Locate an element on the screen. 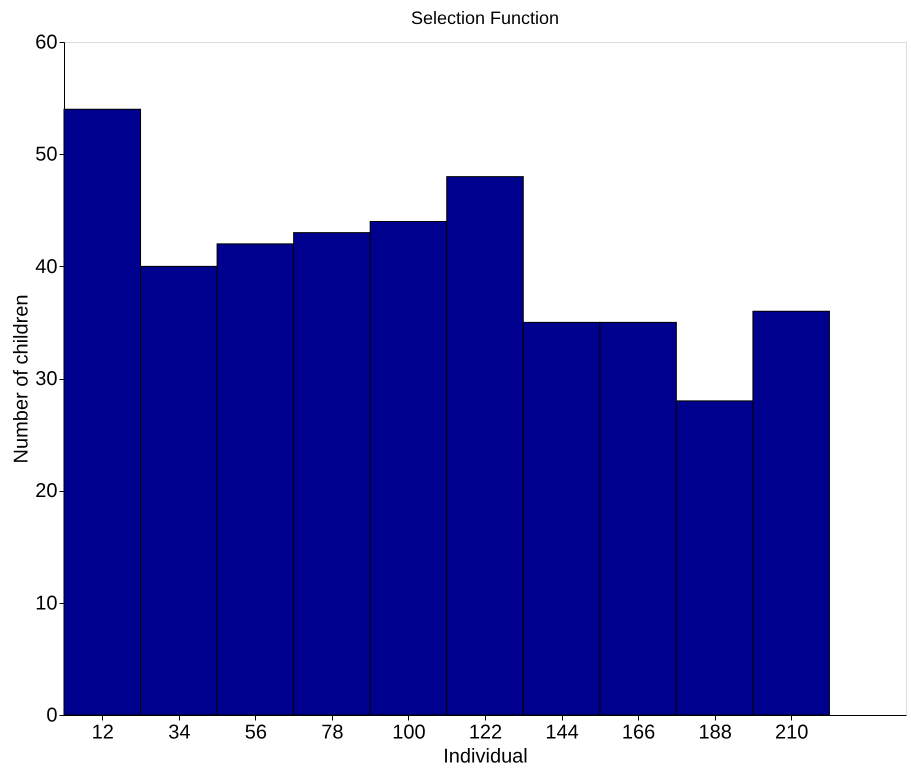 This screenshot has height=776, width=911. y-tick-label: 50 is located at coordinates (46, 155).